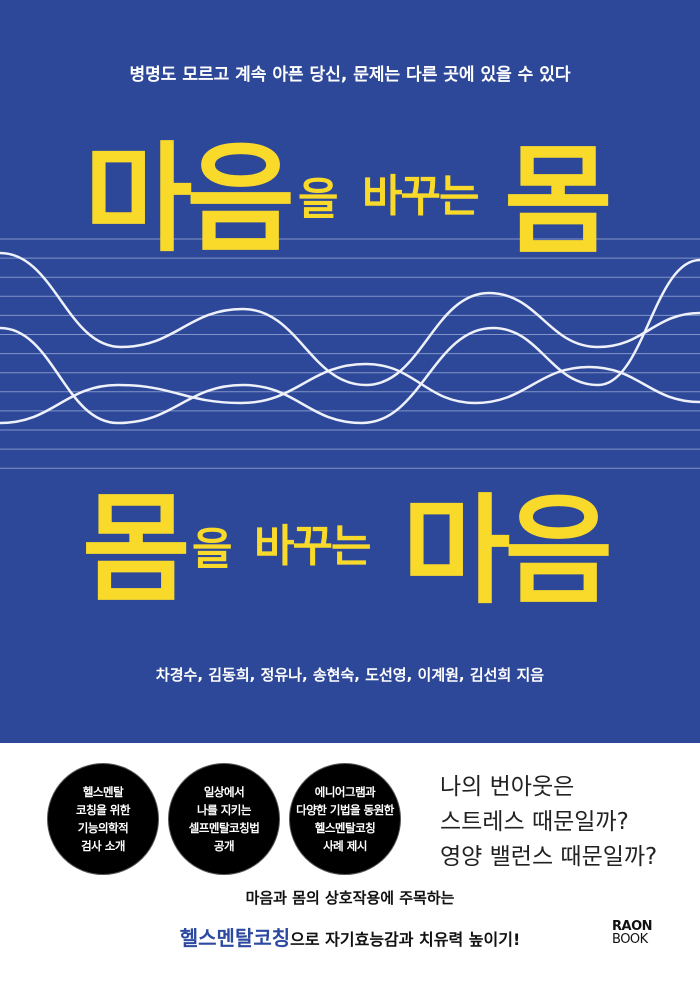  Describe the element at coordinates (507, 787) in the screenshot. I see `question-line: 나의 번아웃은` at that location.